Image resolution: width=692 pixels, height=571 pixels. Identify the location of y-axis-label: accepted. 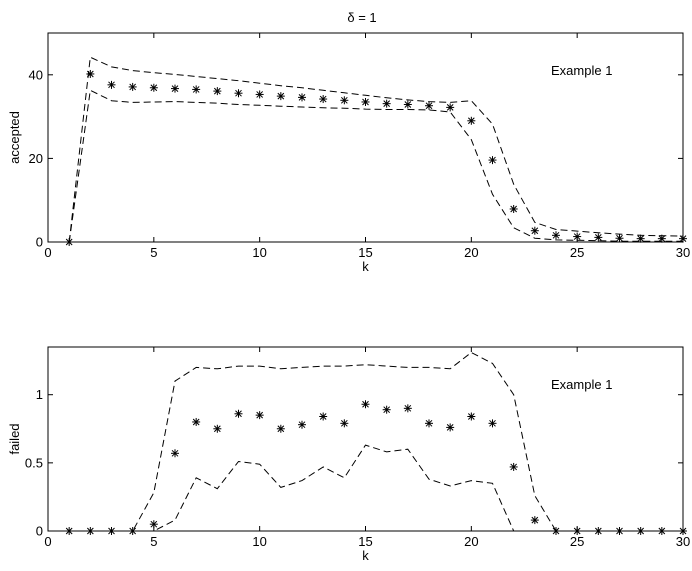
(14, 137).